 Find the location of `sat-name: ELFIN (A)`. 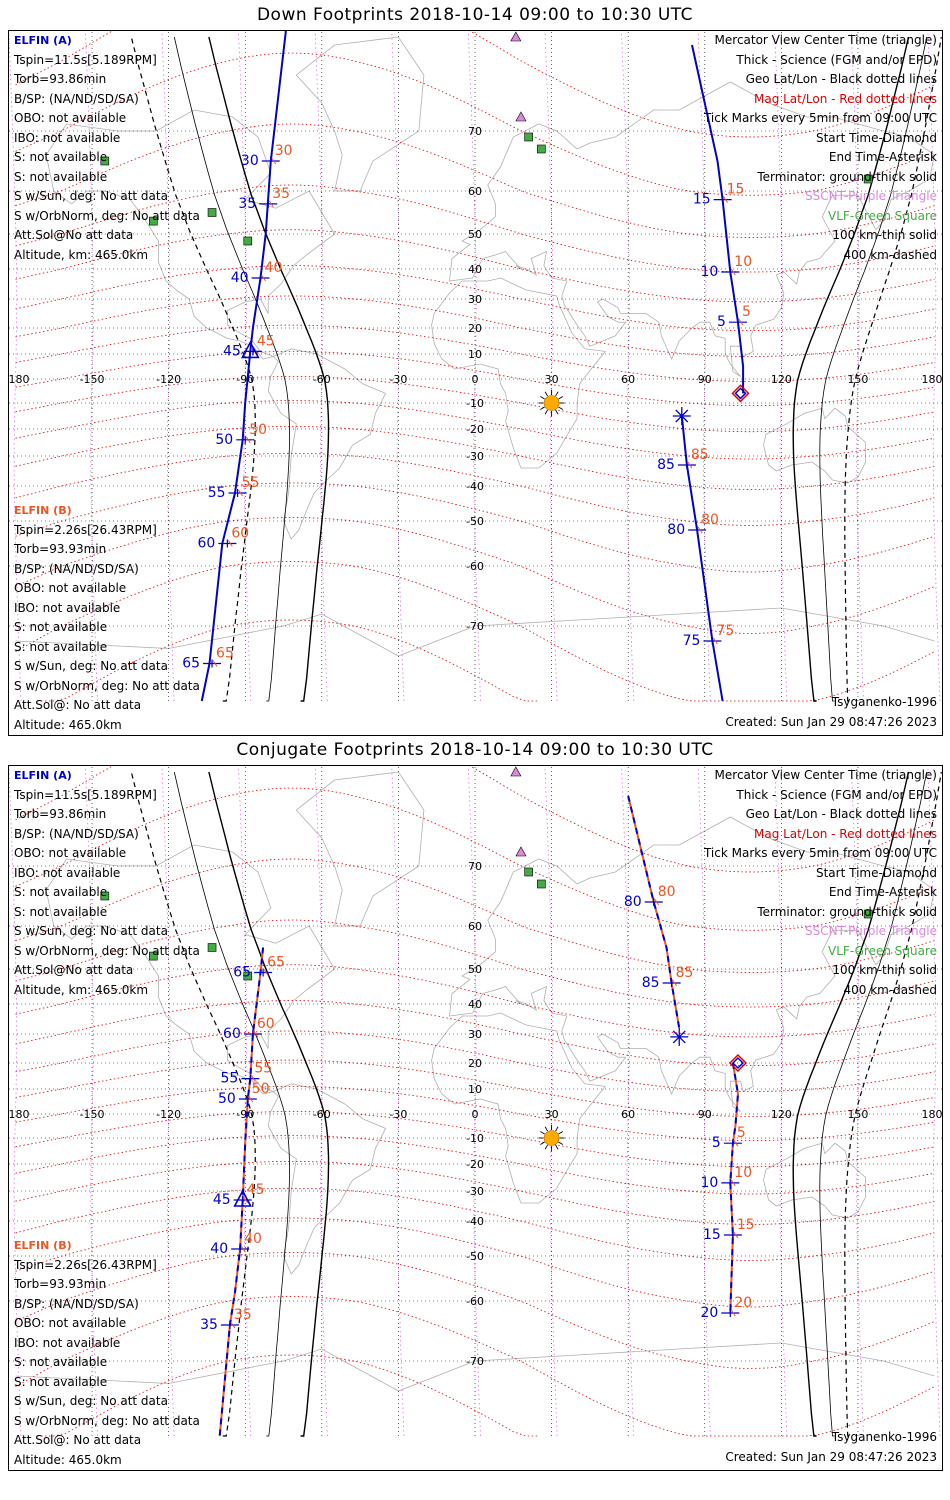

sat-name: ELFIN (A) is located at coordinates (43, 775).